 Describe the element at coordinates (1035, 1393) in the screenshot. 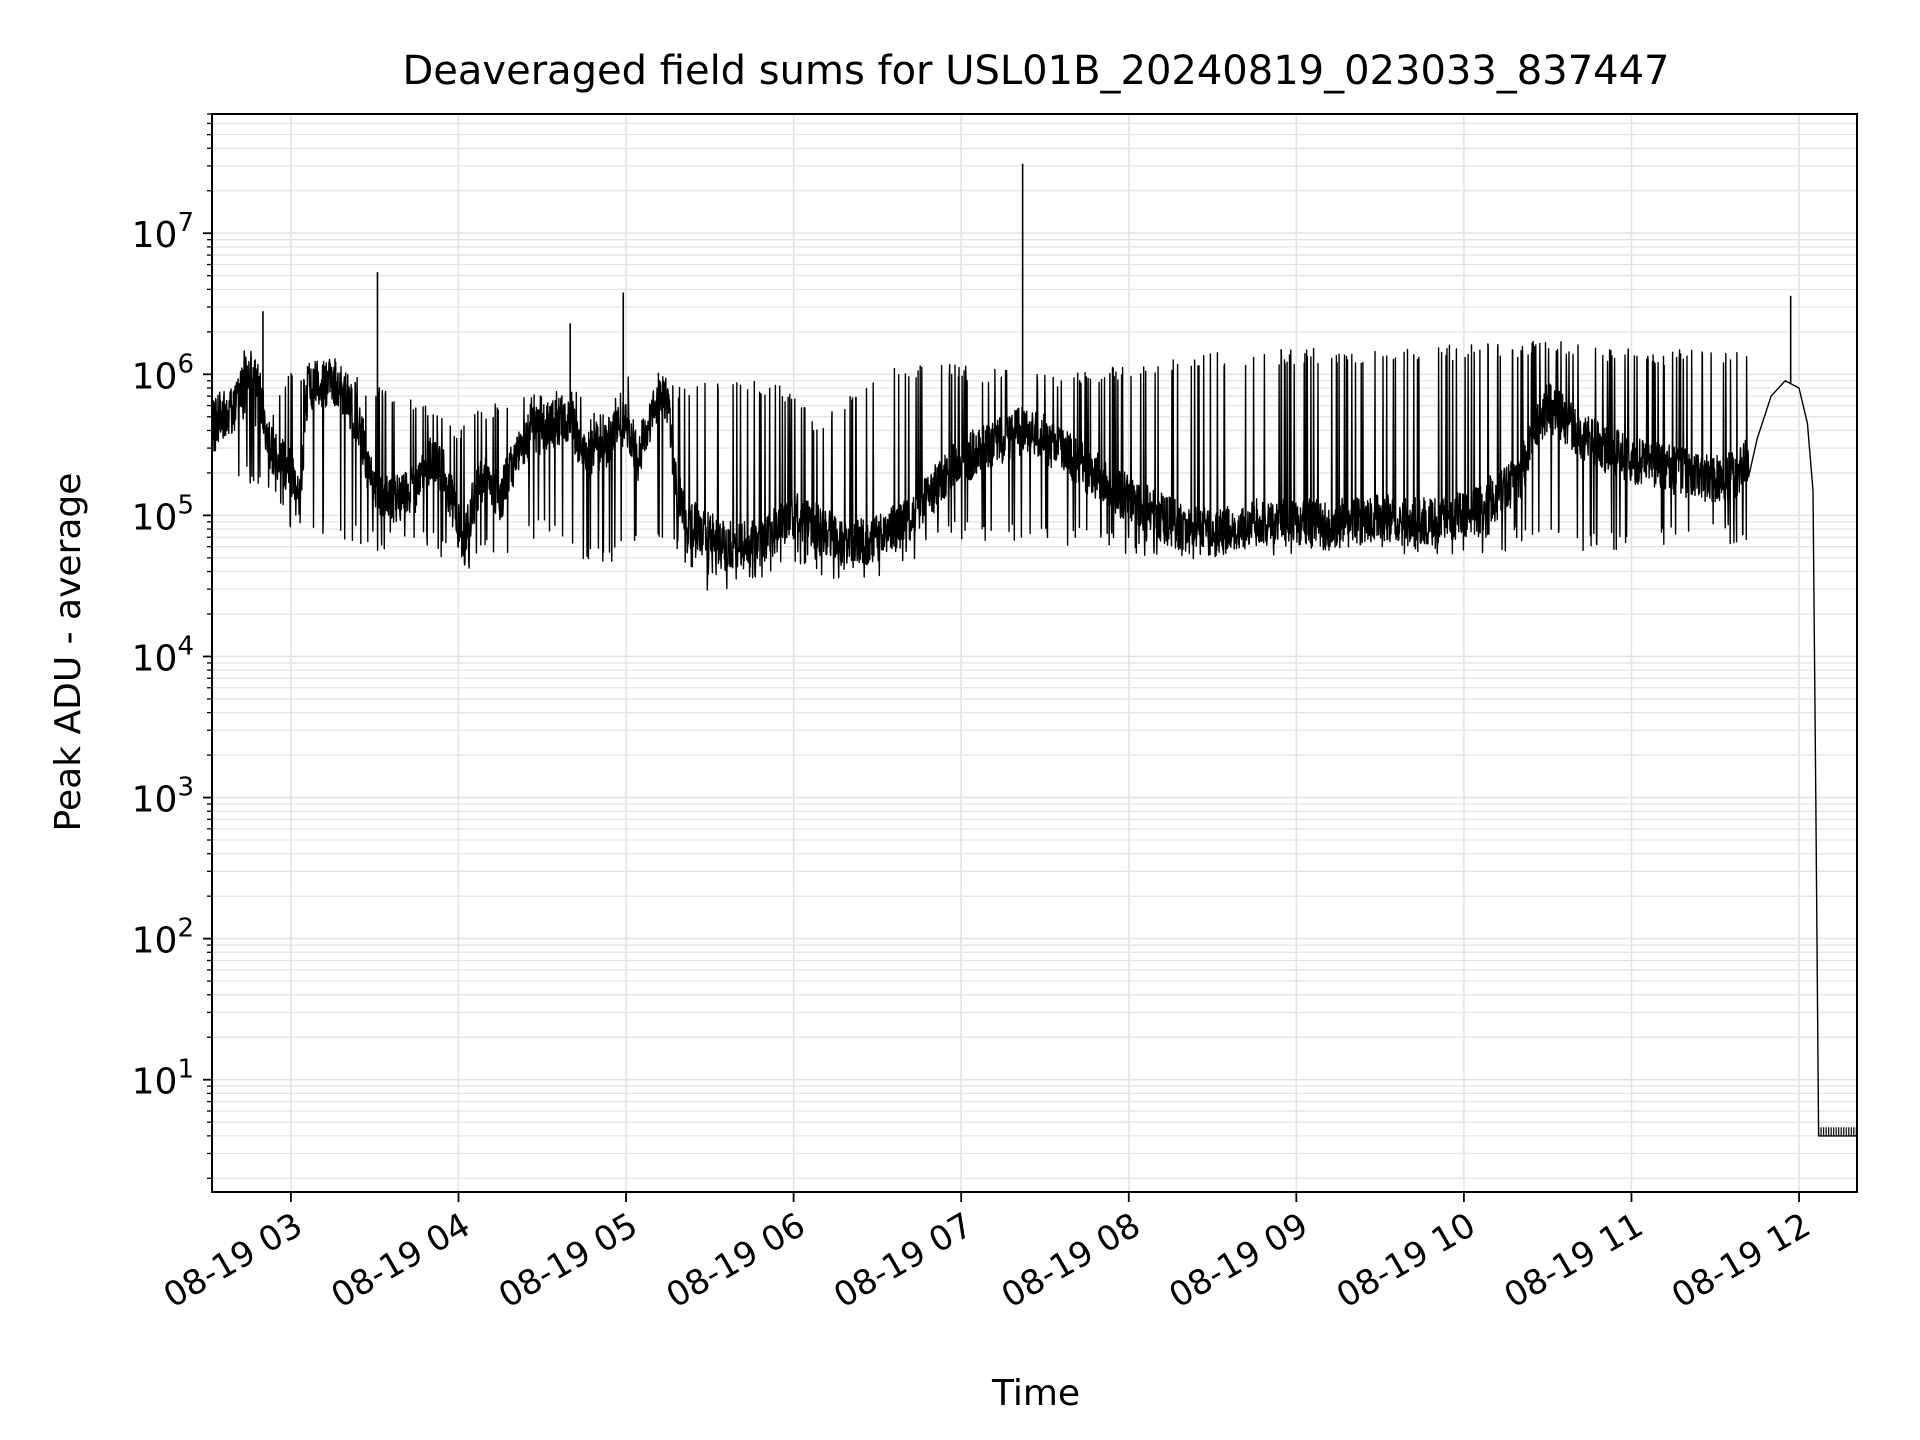

I see `x-axis-label: Time` at that location.